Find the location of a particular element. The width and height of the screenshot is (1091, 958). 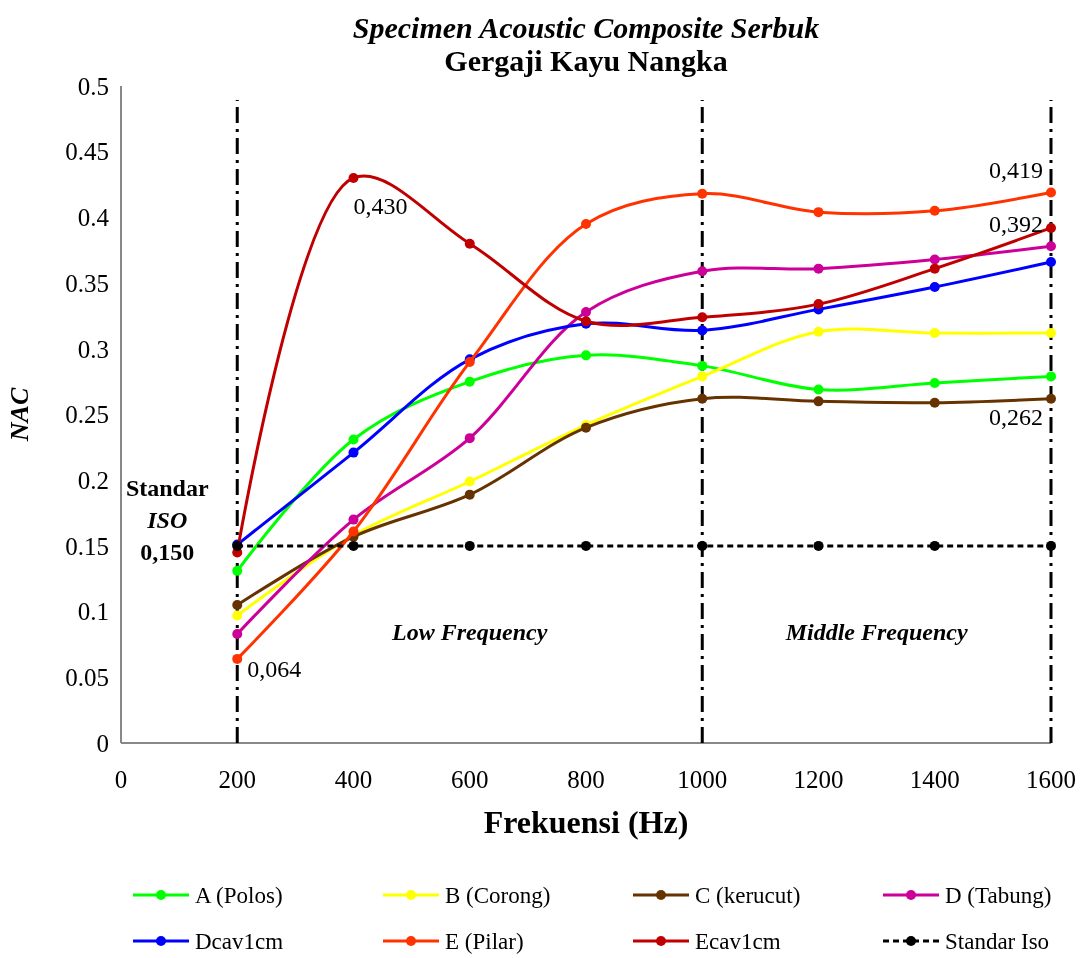

chart-title: Specimen Acoustic Composite Serbuk Gergaji Kayu Nangka is located at coordinates (586, 44).